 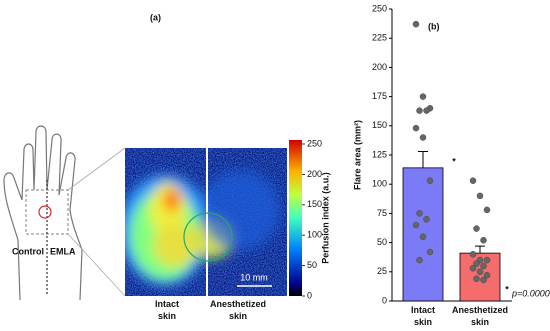 I want to click on y-tick-label: 75, so click(x=382, y=213).